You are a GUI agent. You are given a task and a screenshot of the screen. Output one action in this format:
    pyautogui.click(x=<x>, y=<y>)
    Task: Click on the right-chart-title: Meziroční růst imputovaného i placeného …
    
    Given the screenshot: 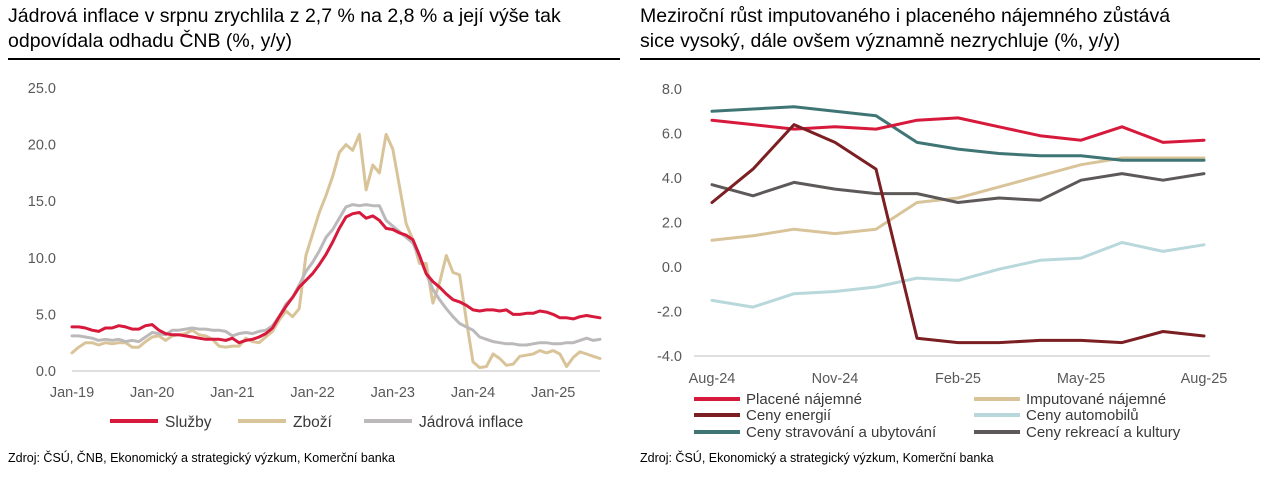 What is the action you would take?
    pyautogui.click(x=947, y=29)
    